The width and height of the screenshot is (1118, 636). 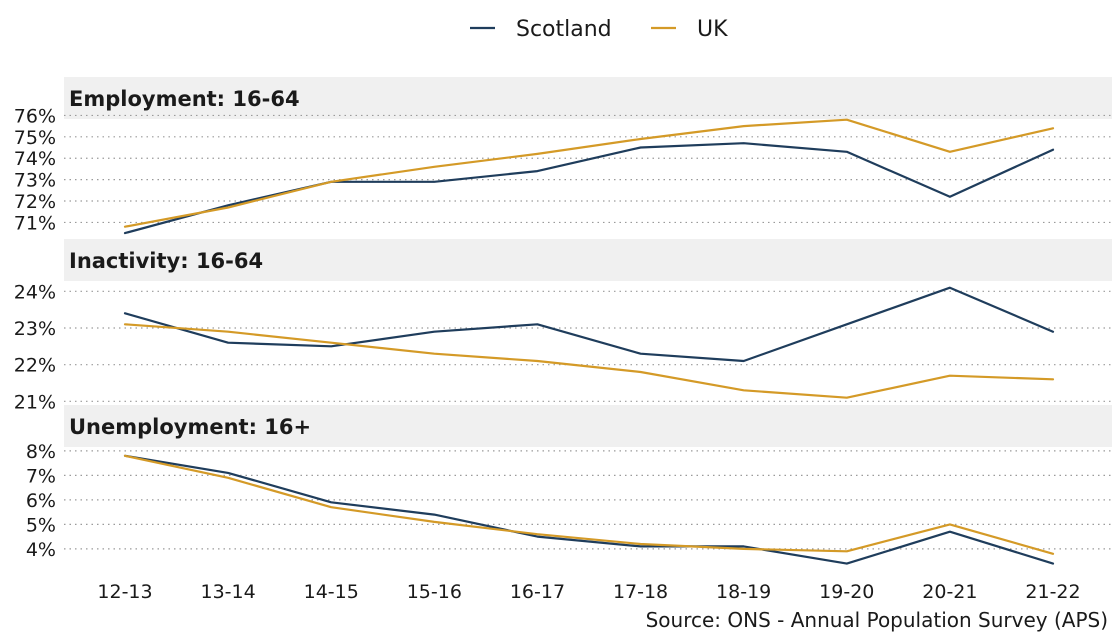 What do you see at coordinates (41, 452) in the screenshot?
I see `y-tick-label: 8%` at bounding box center [41, 452].